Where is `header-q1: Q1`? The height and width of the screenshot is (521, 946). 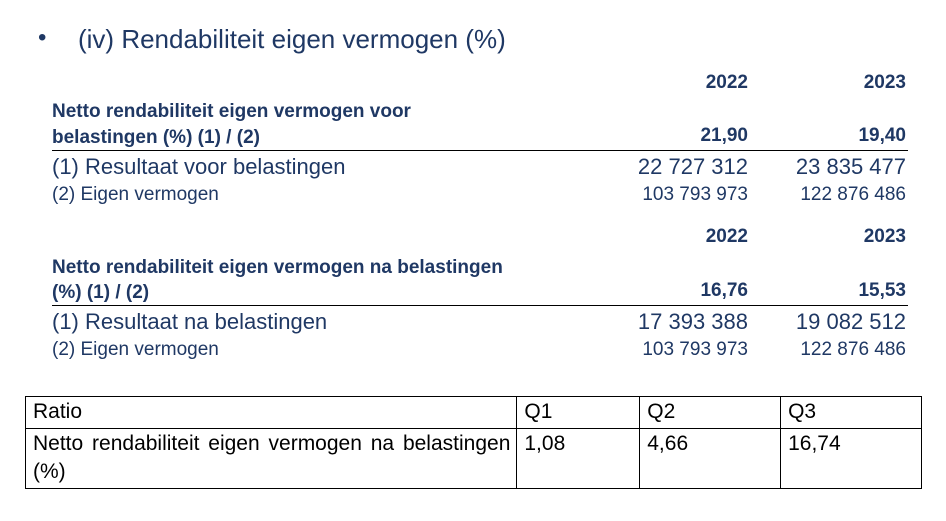
header-q1: Q1 is located at coordinates (578, 412).